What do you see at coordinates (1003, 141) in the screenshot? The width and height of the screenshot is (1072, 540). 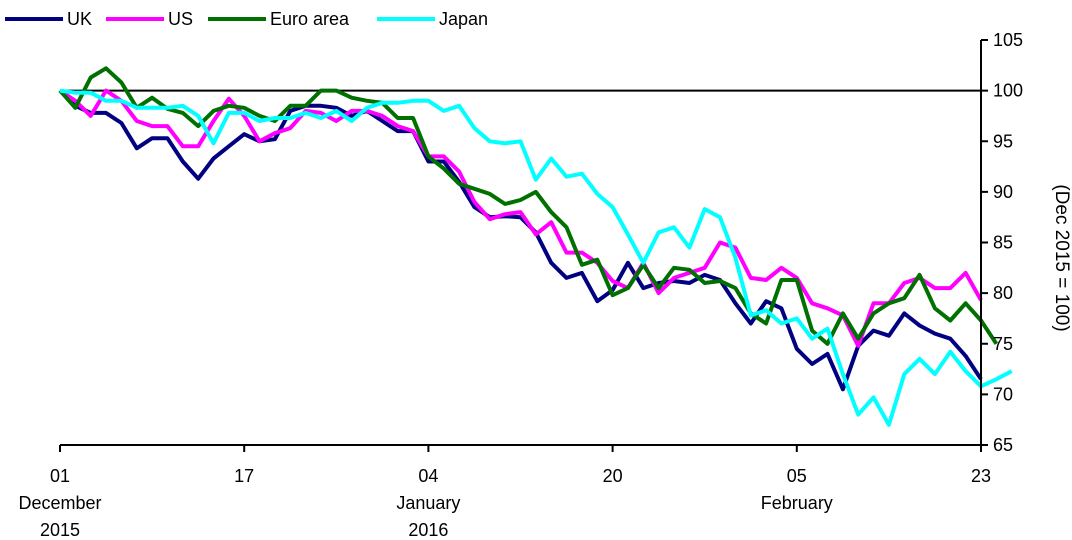 I see `y-tick-label: 95` at bounding box center [1003, 141].